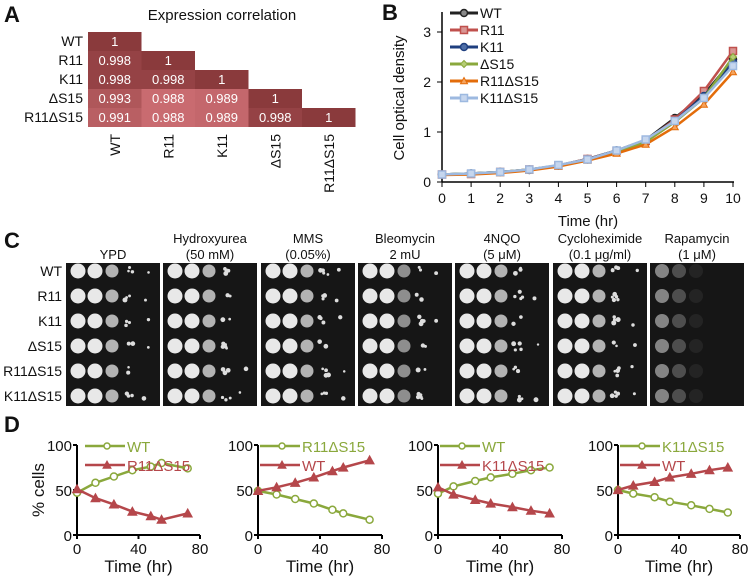 Image resolution: width=749 pixels, height=578 pixels. I want to click on legend-label: K11, so click(492, 47).